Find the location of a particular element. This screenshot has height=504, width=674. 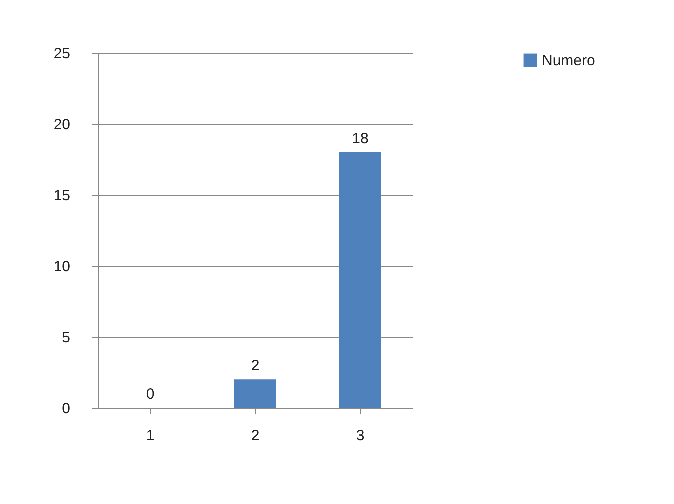

y-tick-label: 10 is located at coordinates (62, 267).